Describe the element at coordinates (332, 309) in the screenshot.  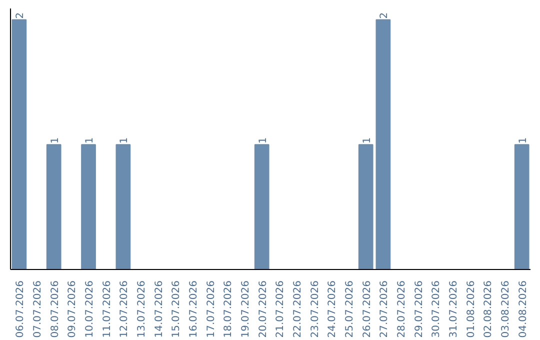
I see `x-tick-label: 24.07.2026` at that location.